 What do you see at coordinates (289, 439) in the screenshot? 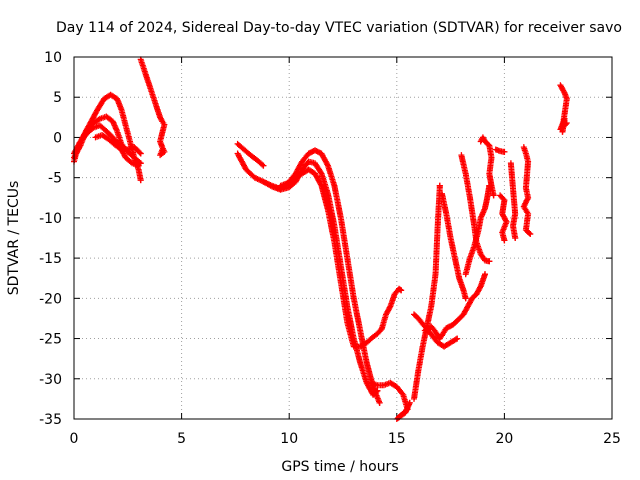
I see `x-tick-label: 10` at bounding box center [289, 439].